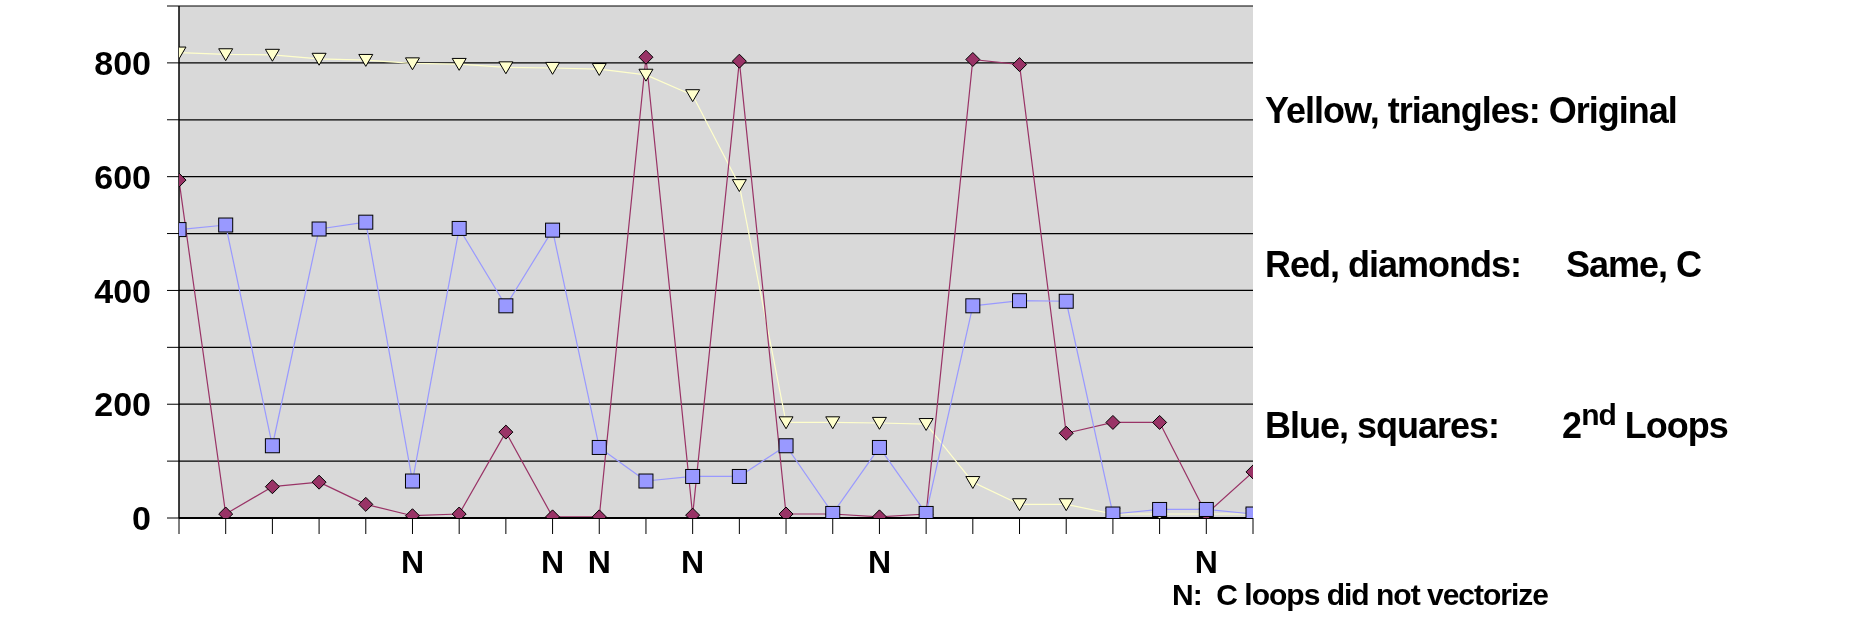 This screenshot has height=623, width=1858. Describe the element at coordinates (122, 404) in the screenshot. I see `y-tick-label: 200` at that location.